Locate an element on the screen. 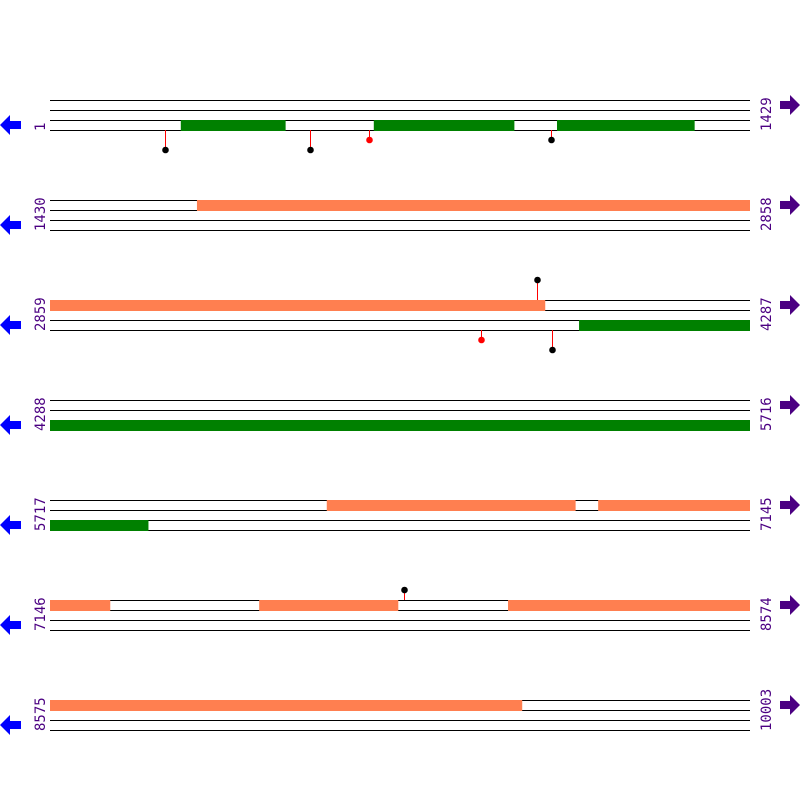 This screenshot has width=800, height=800. row-end-label: 2858 is located at coordinates (767, 214).